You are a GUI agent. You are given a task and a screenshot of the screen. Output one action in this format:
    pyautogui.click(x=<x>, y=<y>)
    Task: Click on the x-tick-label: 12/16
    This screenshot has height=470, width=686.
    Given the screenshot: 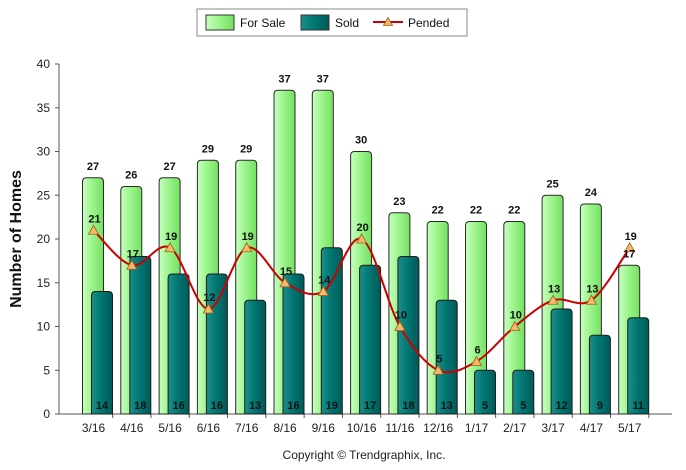 What is the action you would take?
    pyautogui.click(x=438, y=428)
    